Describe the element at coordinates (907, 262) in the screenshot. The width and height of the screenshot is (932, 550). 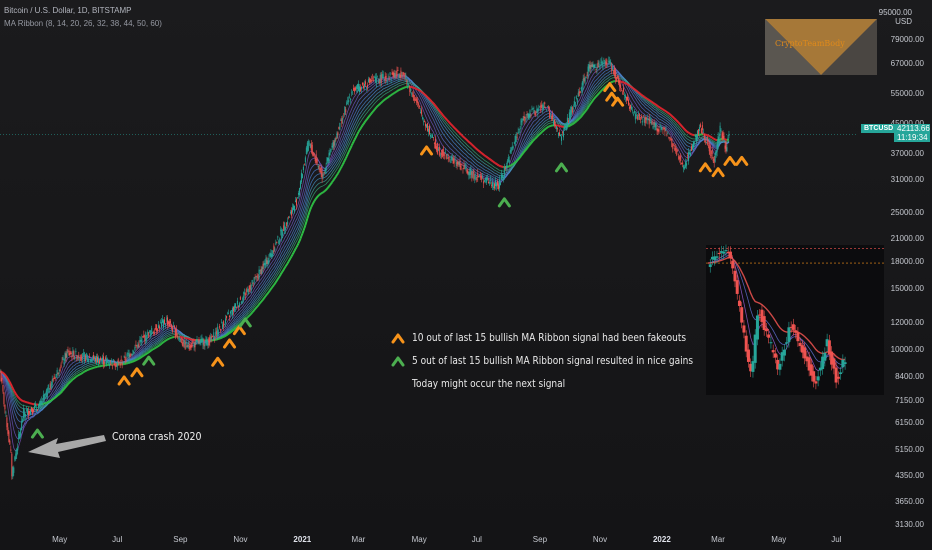
I see `price-tick-label: 18000.00` at that location.